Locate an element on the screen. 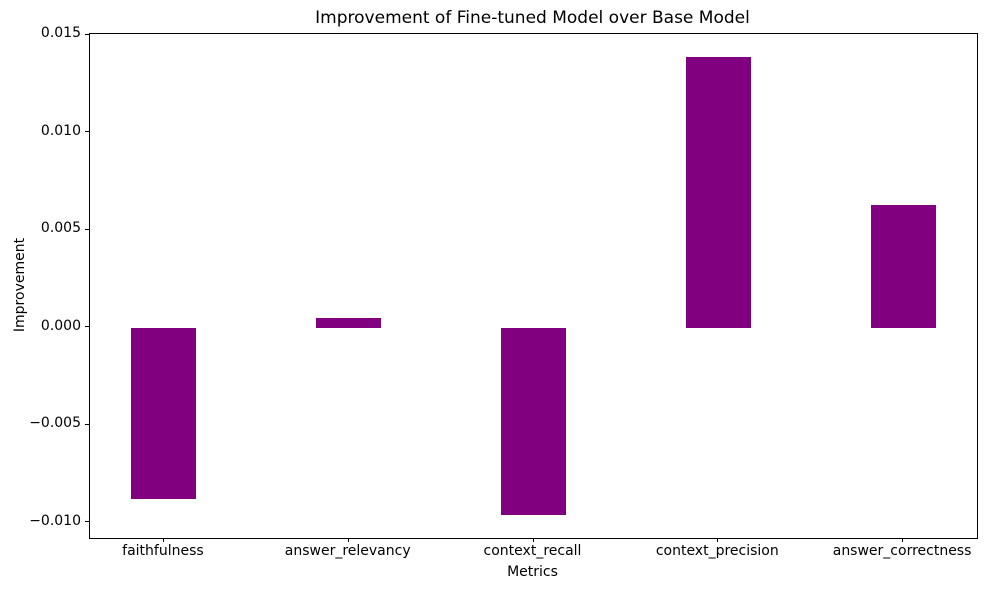 Image resolution: width=984 pixels, height=590 pixels. y-tick-label: −0.010 is located at coordinates (55, 520).